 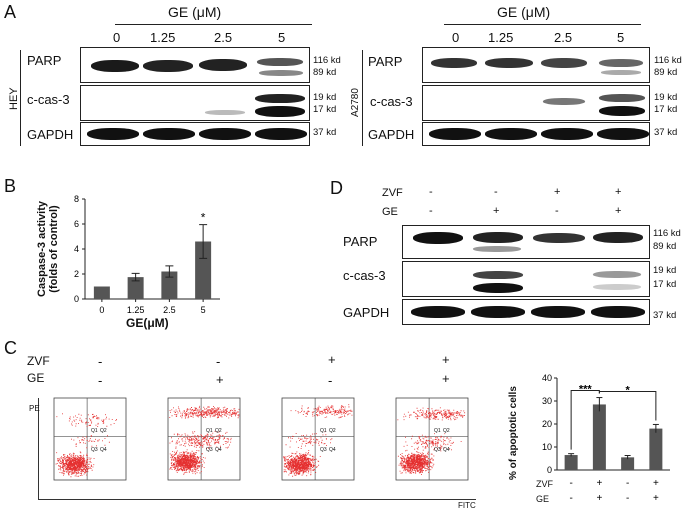 I want to click on panel-letter-a: A, so click(x=10, y=12).